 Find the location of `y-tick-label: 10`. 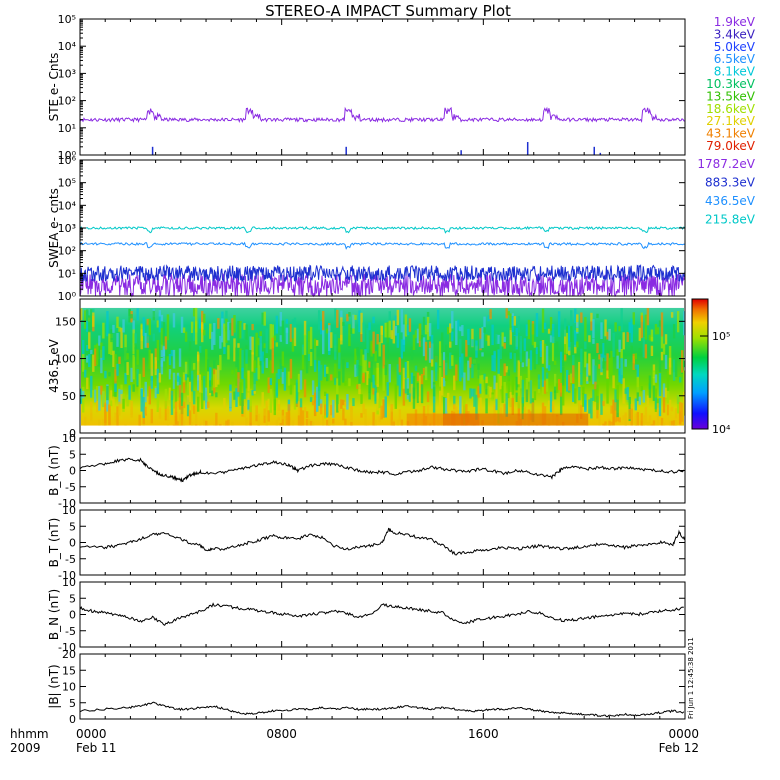

y-tick-label: 10 is located at coordinates (69, 582).